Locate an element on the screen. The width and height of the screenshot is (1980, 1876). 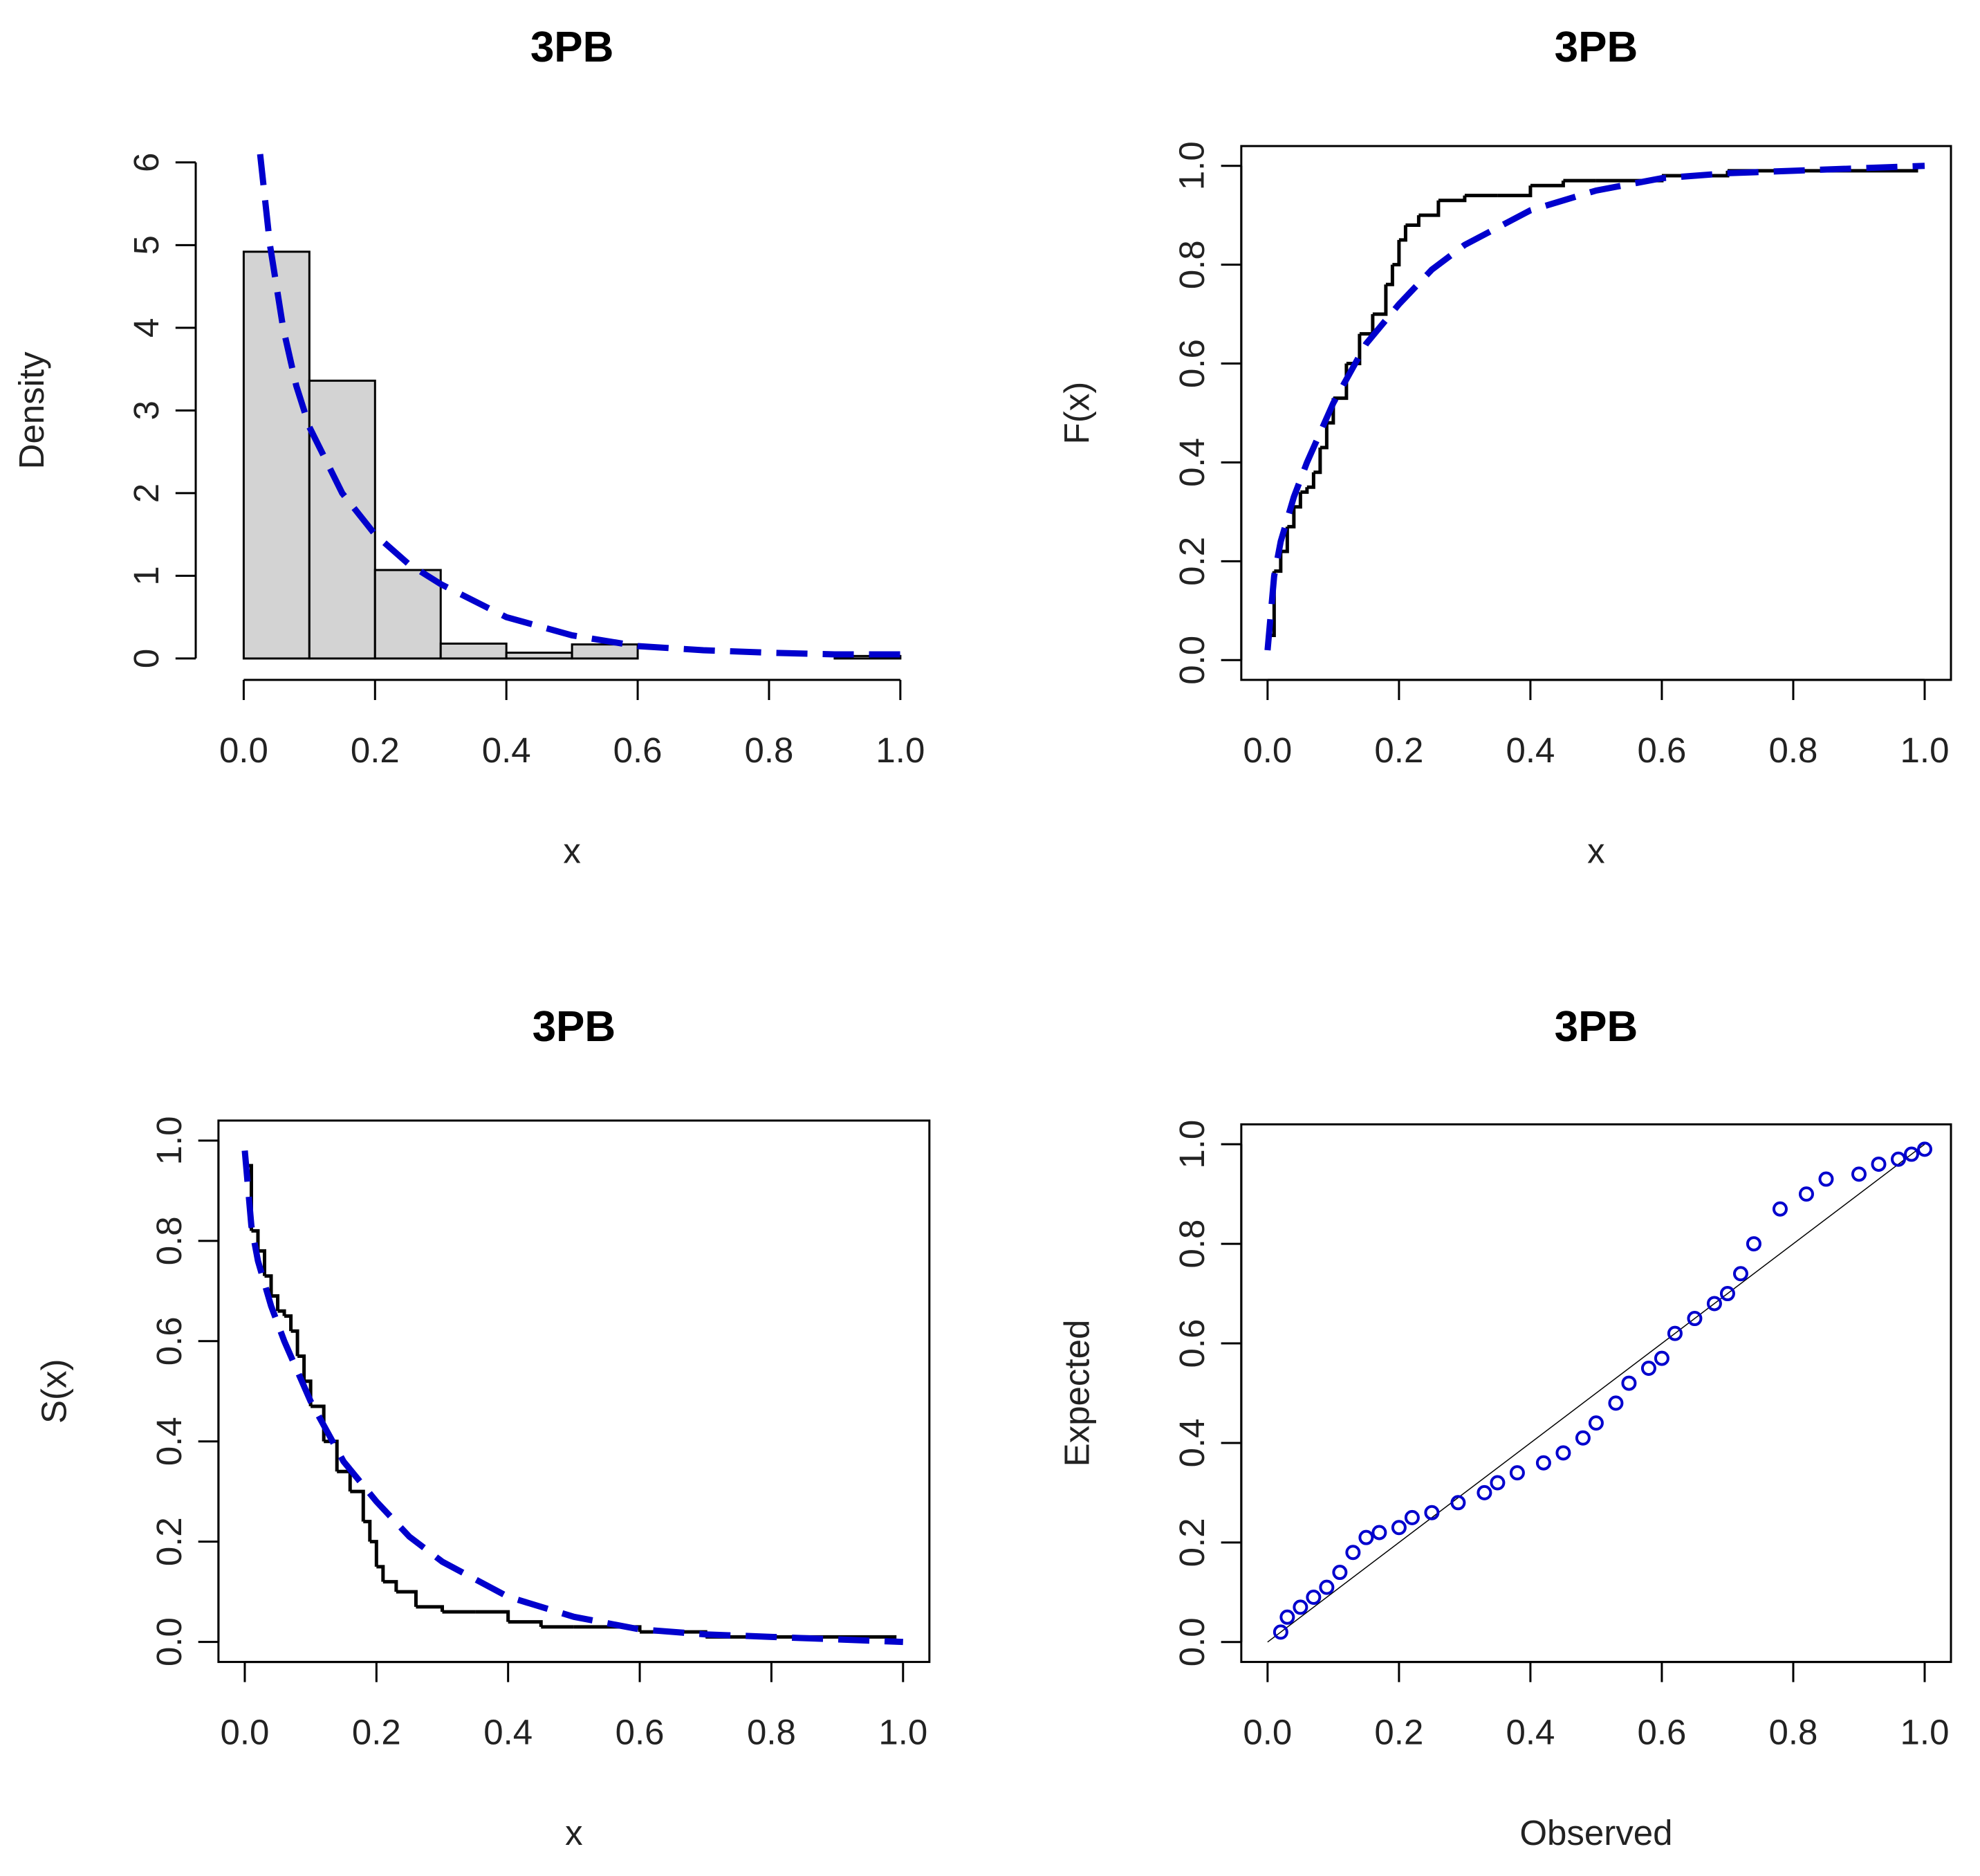
y-tick-label: 4 is located at coordinates (146, 328).